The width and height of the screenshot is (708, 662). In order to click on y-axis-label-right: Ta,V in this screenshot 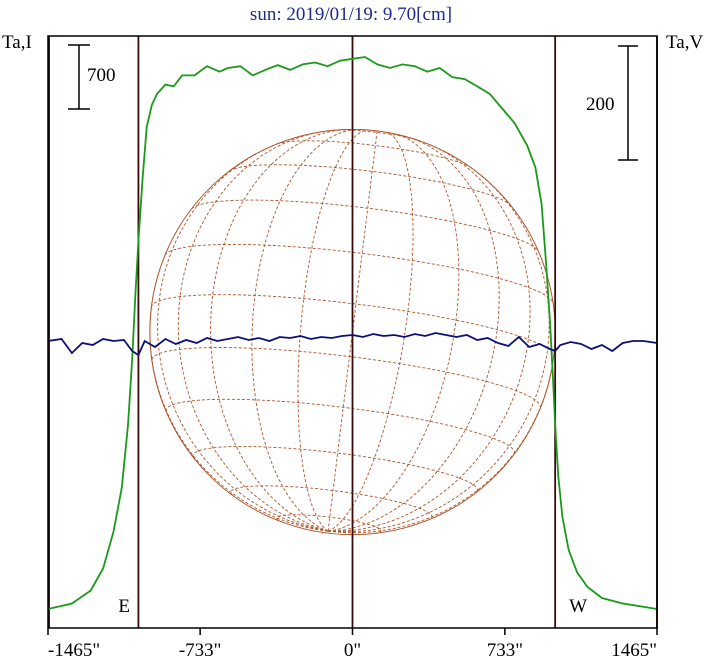, I will do `click(684, 42)`.